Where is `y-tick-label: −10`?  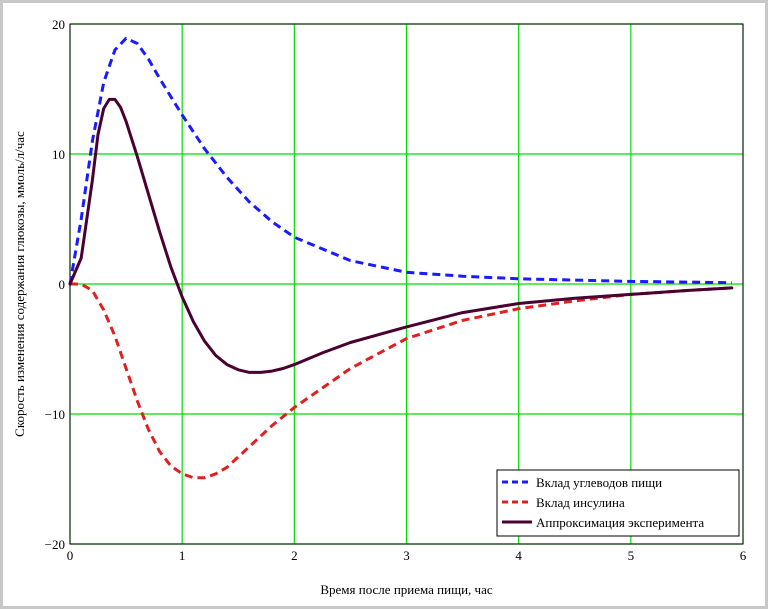 y-tick-label: −10 is located at coordinates (55, 414).